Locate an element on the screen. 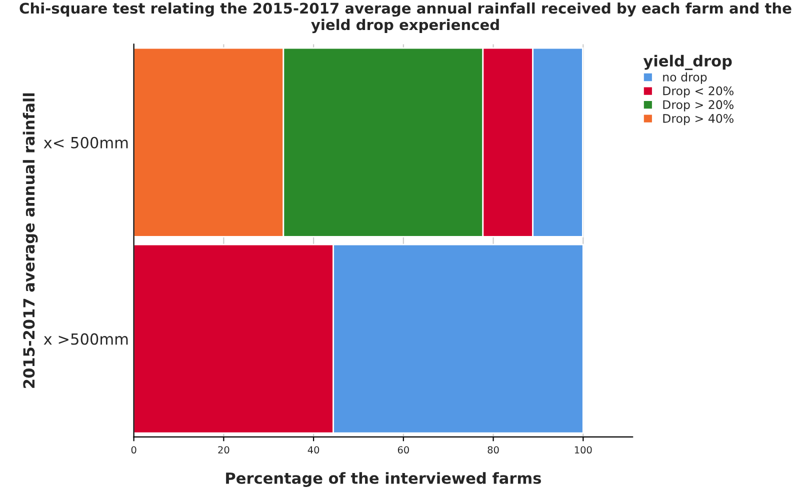 This screenshot has width=811, height=491. x-axis-title: Percentage of the interviewed farms is located at coordinates (383, 479).